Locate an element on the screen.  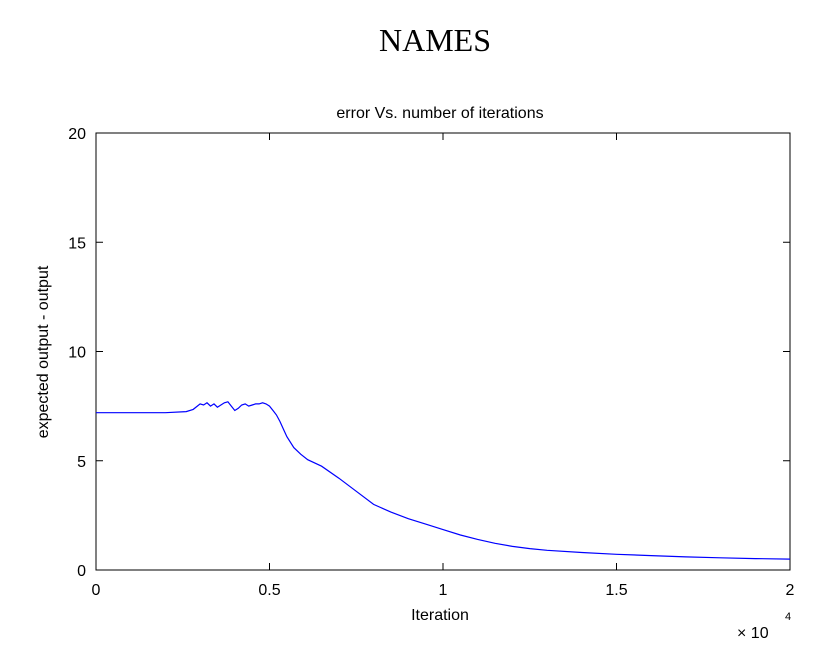
y-tick-label: 20 is located at coordinates (77, 134).